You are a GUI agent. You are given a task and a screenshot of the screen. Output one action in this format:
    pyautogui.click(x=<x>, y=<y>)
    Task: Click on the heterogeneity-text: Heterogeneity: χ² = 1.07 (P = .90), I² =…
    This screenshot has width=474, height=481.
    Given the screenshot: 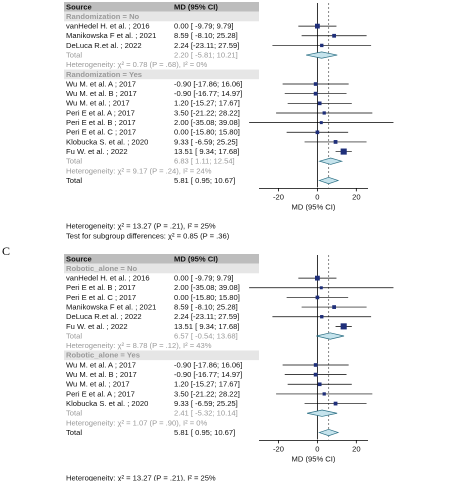 What is the action you would take?
    pyautogui.click(x=136, y=422)
    